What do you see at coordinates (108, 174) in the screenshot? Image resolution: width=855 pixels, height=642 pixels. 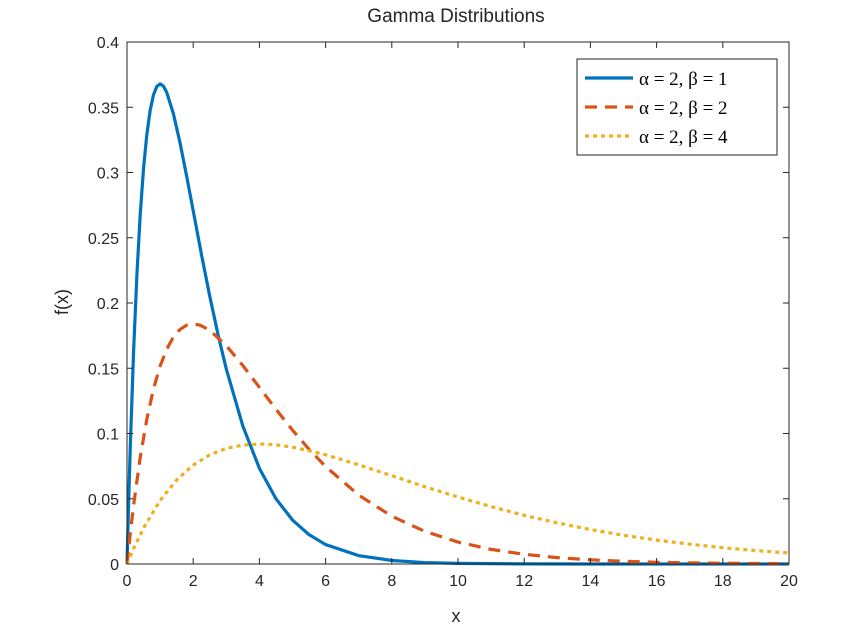 I see `y-tick-label: 0.3` at bounding box center [108, 174].